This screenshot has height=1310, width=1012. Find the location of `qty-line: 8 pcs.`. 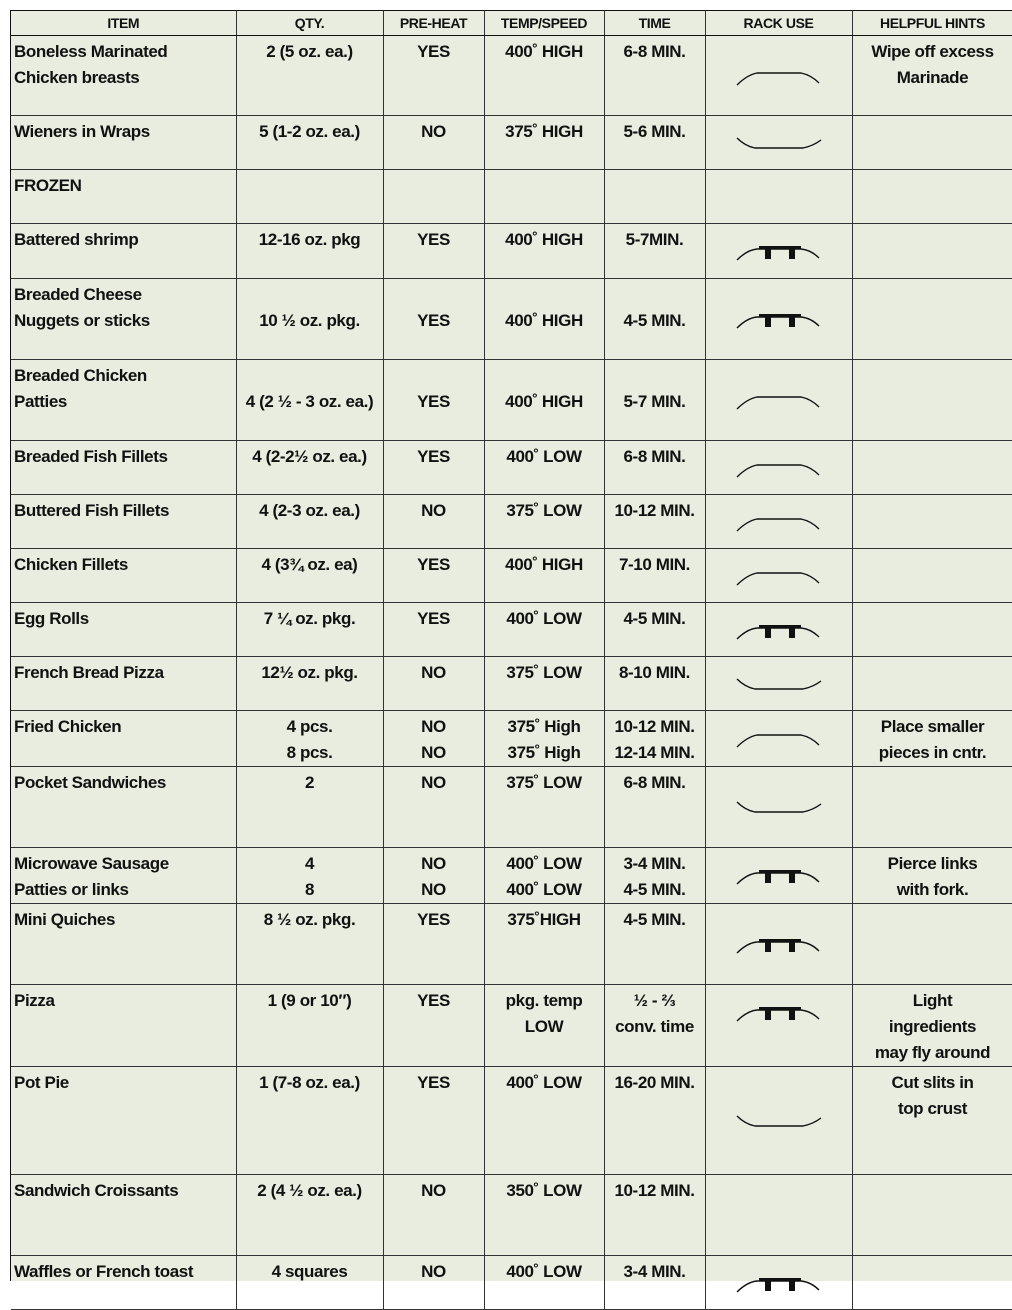

qty-line: 8 pcs. is located at coordinates (309, 752).